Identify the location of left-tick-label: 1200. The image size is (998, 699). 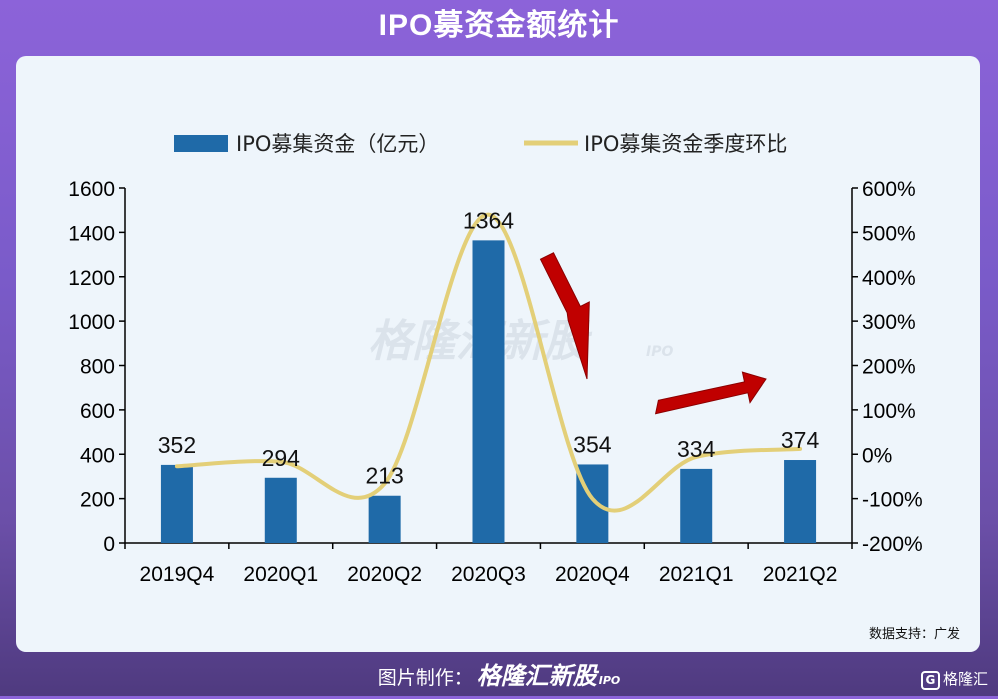
(91, 278).